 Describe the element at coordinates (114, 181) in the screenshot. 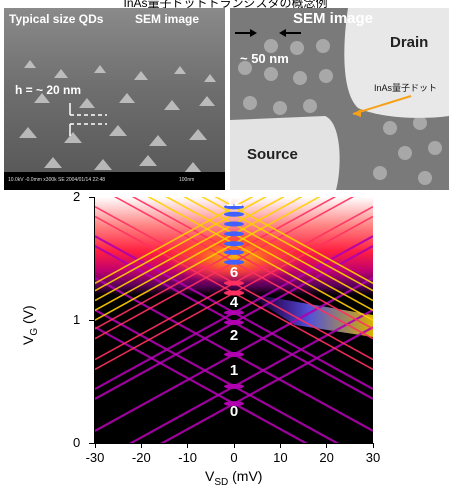

I see `info-bar` at that location.